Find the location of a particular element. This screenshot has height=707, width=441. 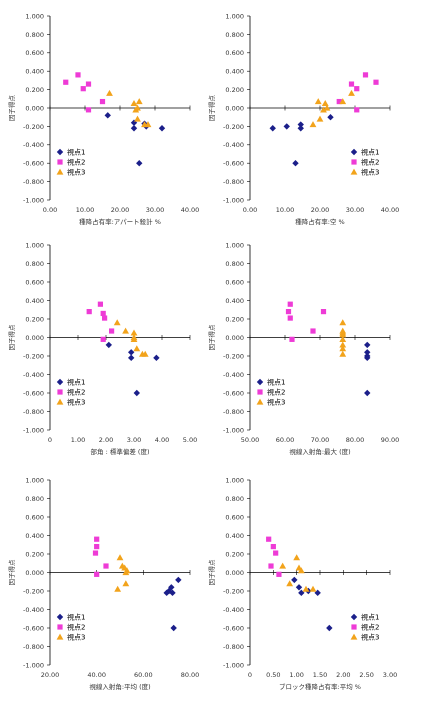

x-axis-label: 種降占有率:アパート殺計 % is located at coordinates (120, 221).